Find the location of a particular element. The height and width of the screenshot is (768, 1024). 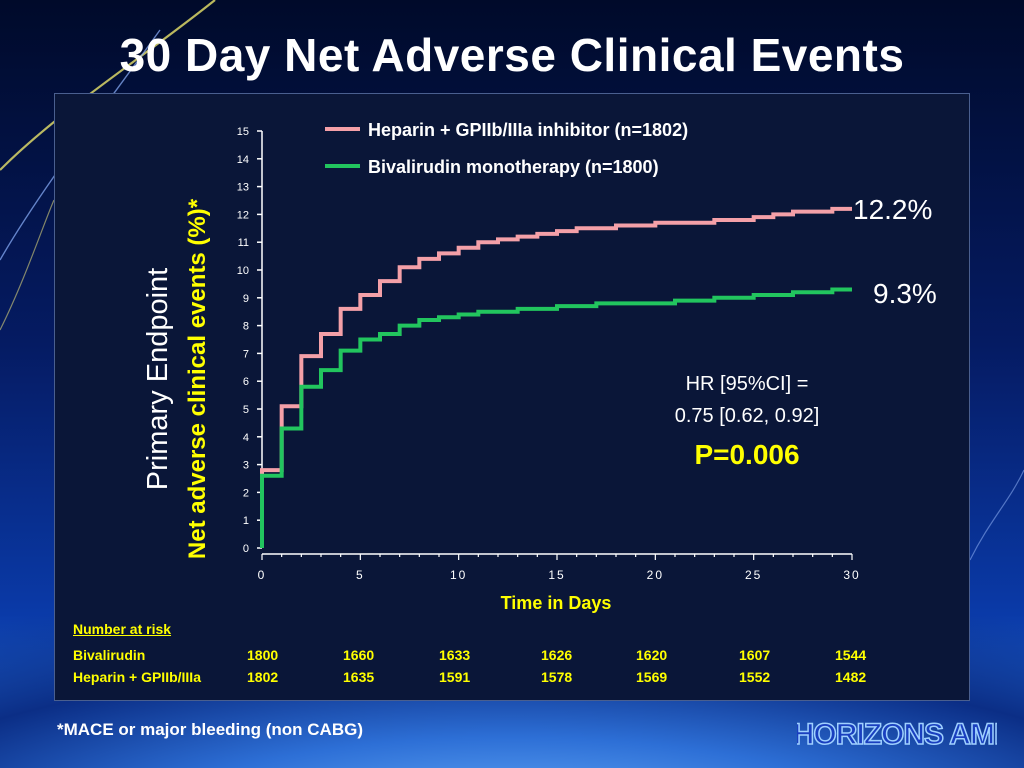

x-tick-label: 5 is located at coordinates (360, 575).